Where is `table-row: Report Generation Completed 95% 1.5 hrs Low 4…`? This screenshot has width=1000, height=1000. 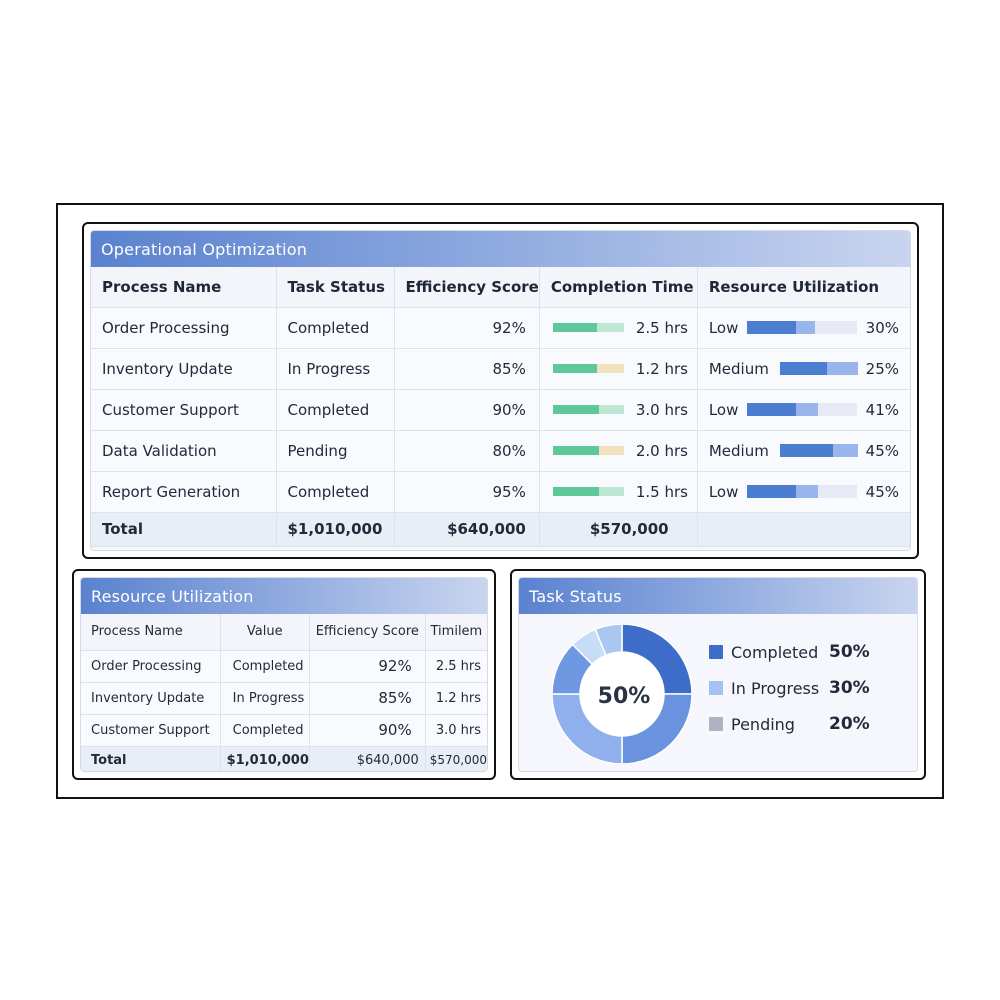 table-row: Report Generation Completed 95% 1.5 hrs Low 4… is located at coordinates (500, 492).